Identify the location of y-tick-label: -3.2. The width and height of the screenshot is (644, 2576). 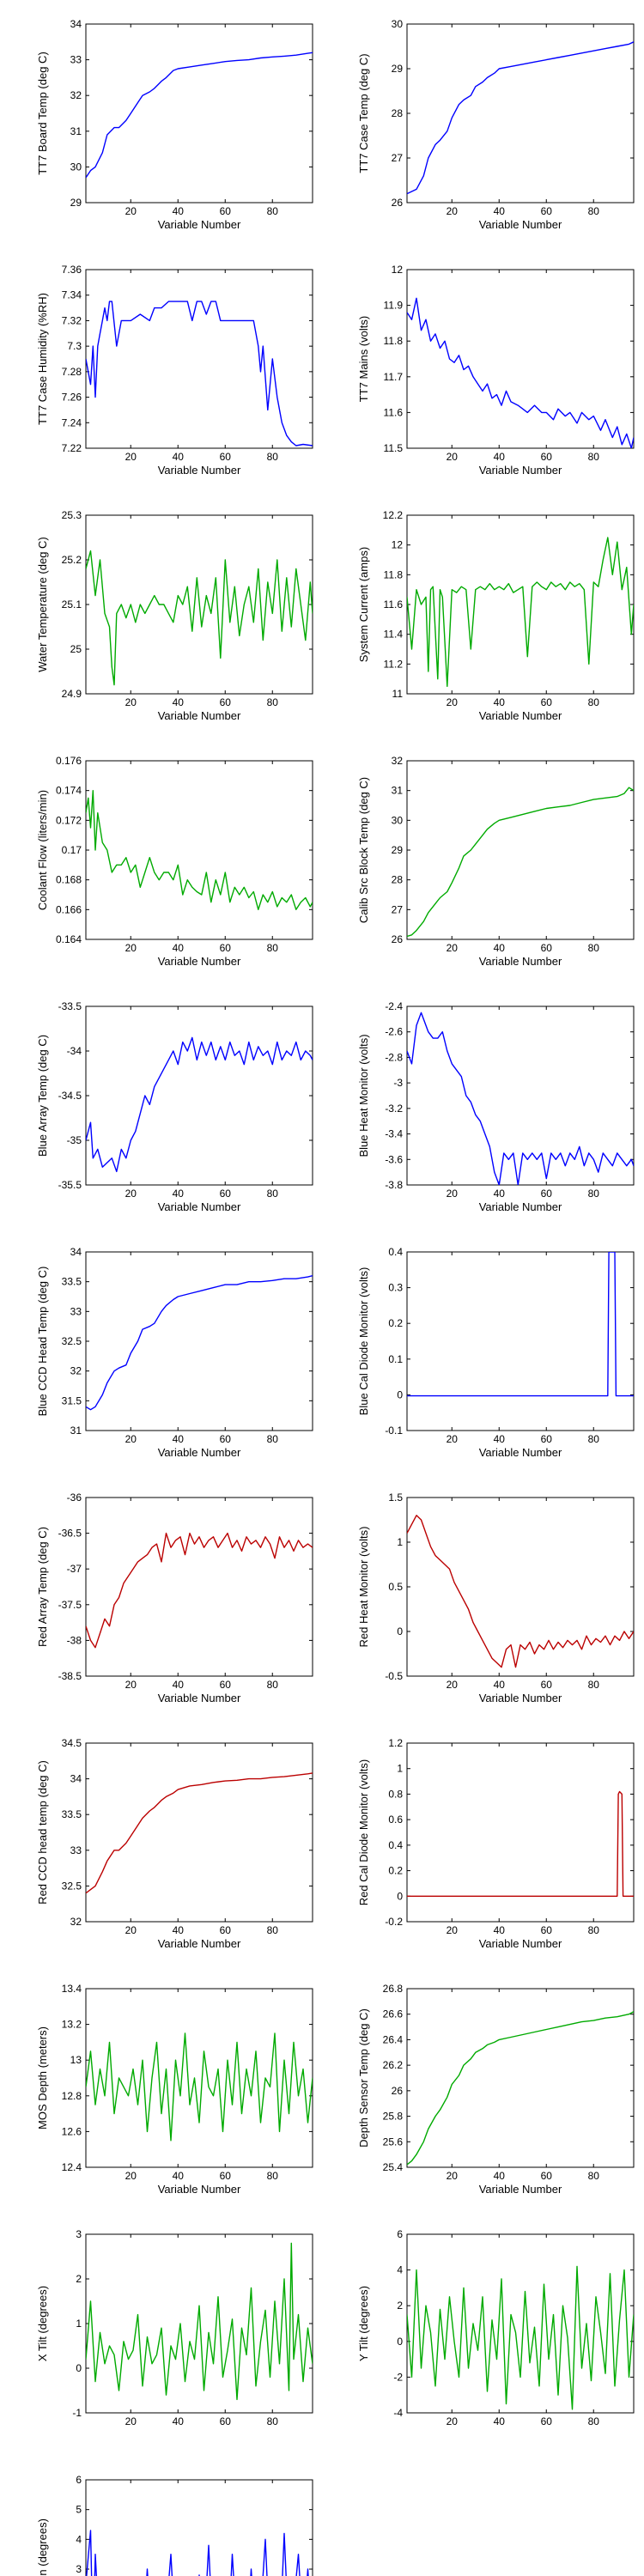
(394, 1109).